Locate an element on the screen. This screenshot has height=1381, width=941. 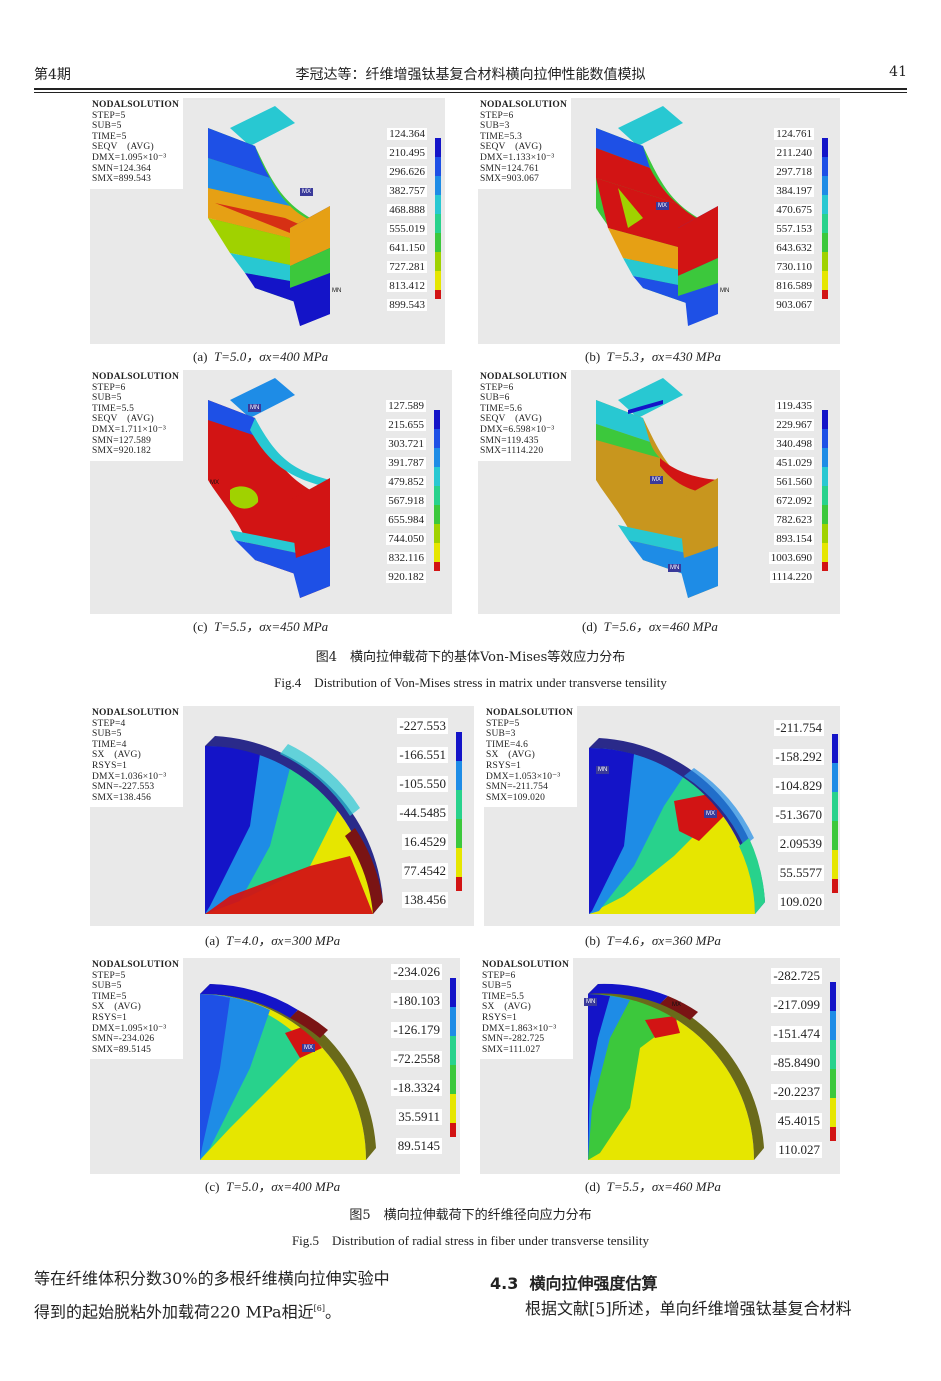
running-title: 李冠达等：纤维增强钛基复合材料横向拉伸性能数值模拟 is located at coordinates (470, 75).